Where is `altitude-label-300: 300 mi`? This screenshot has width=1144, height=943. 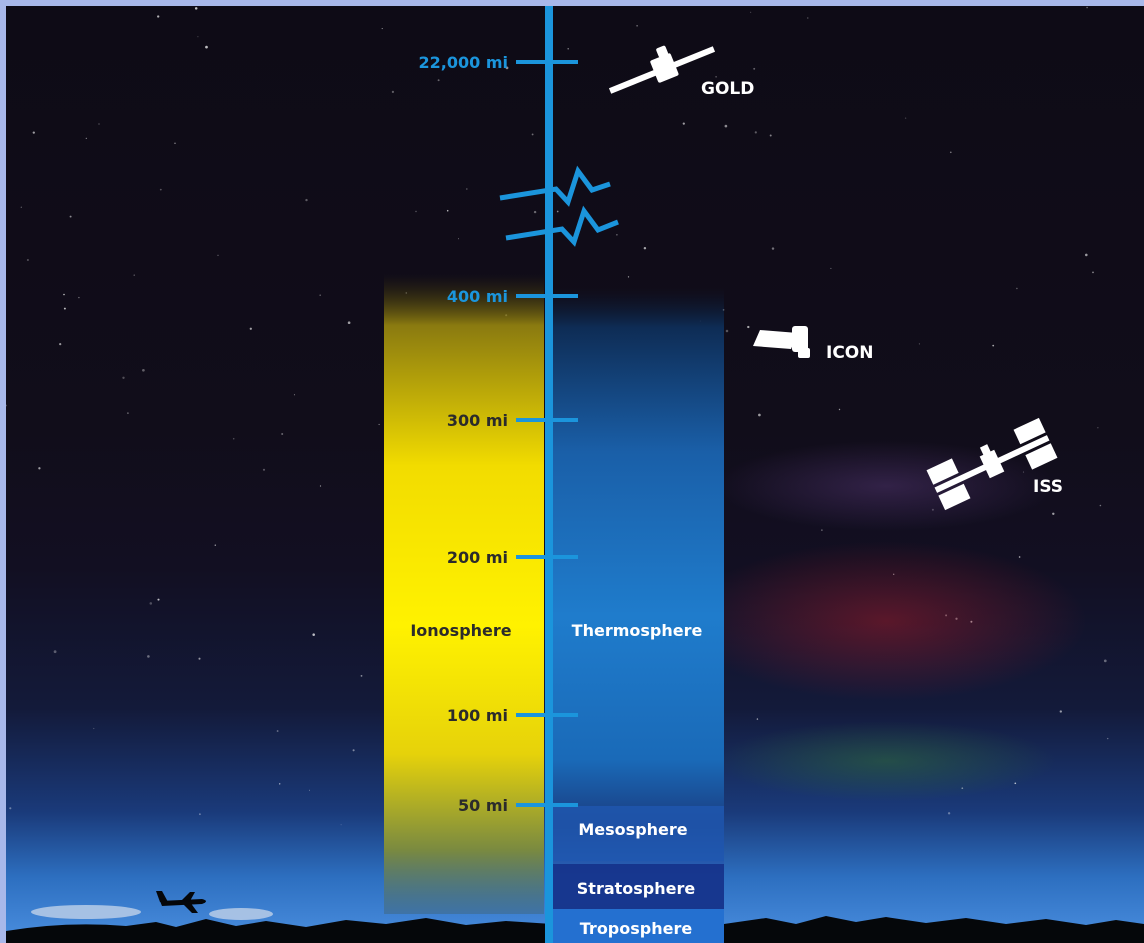 altitude-label-300: 300 mi is located at coordinates (477, 420).